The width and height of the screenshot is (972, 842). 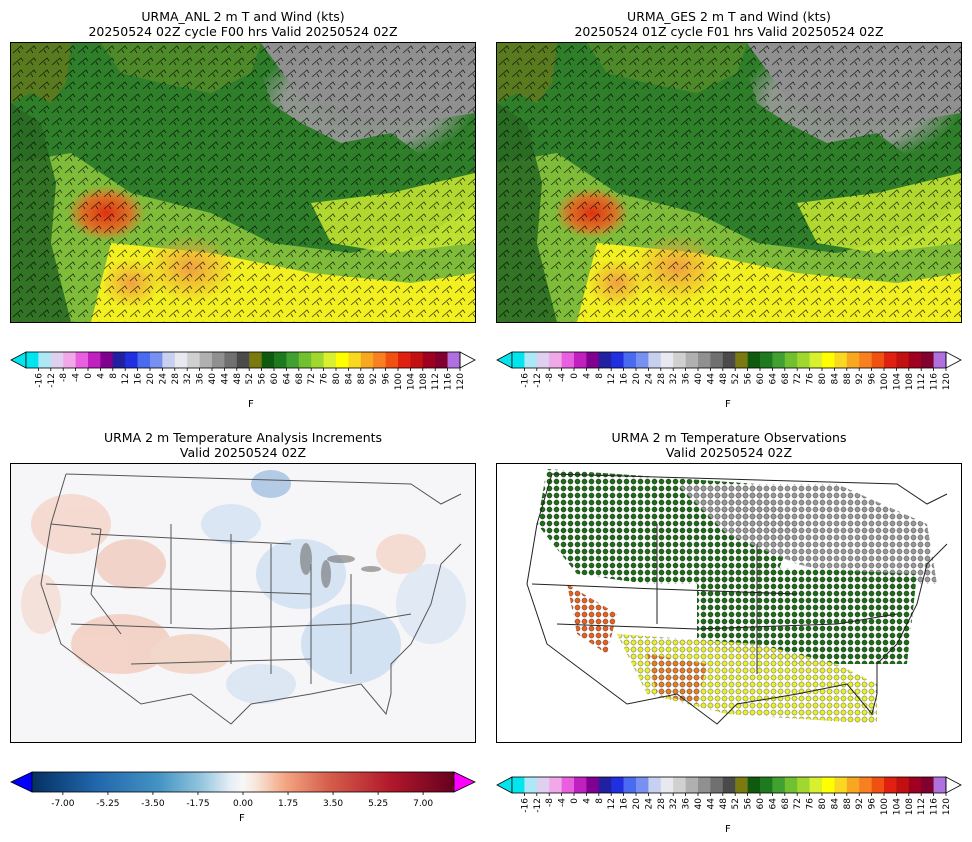 I want to click on colorbar-tick-label: 92, so click(x=860, y=803).